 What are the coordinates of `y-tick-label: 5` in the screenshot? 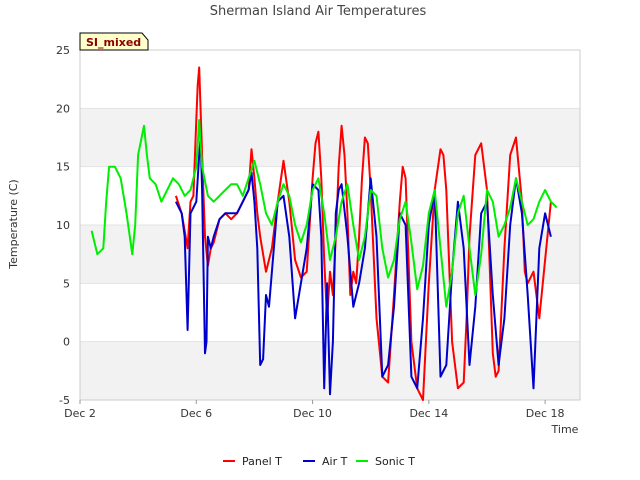 It's located at (66, 283).